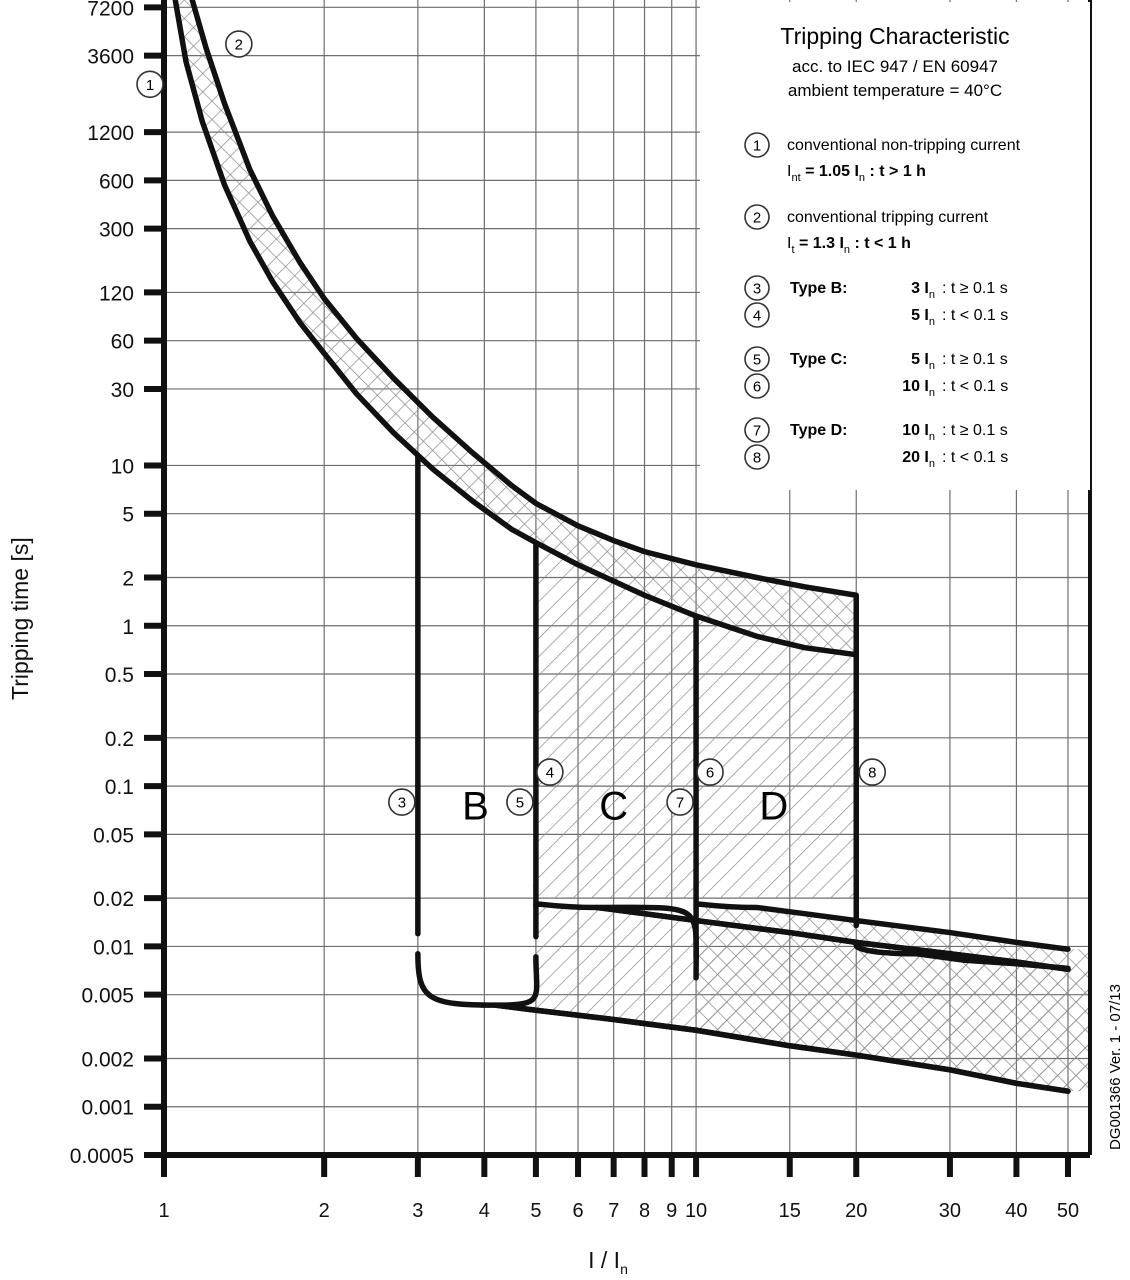  I want to click on document-code: DG001366 Ver. 1 - 07/13, so click(1115, 1067).